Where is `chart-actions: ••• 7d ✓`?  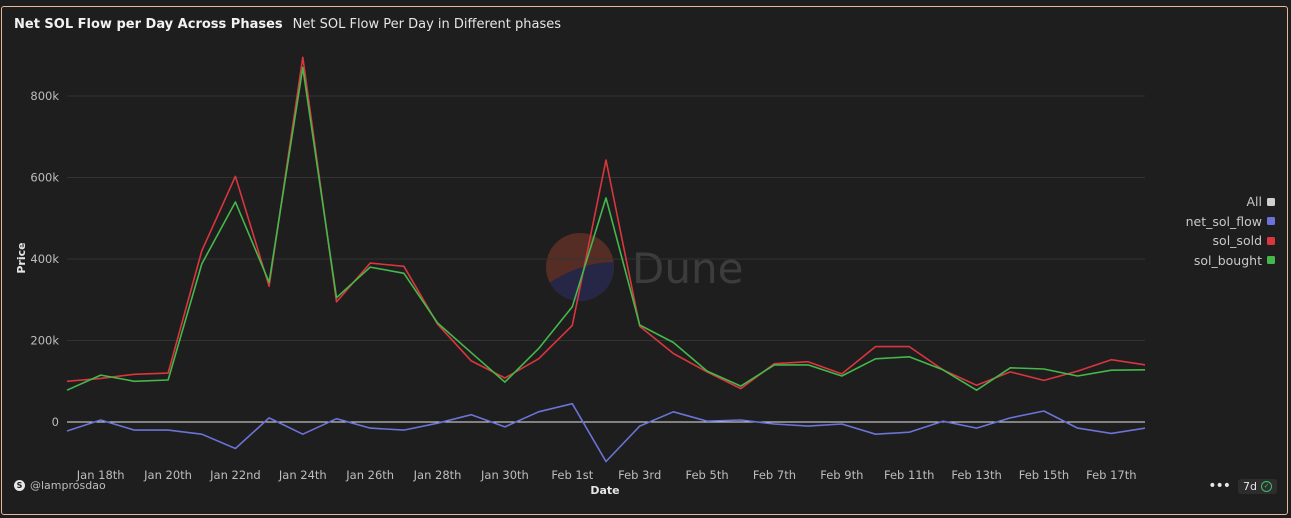
chart-actions: ••• 7d ✓ is located at coordinates (1242, 486).